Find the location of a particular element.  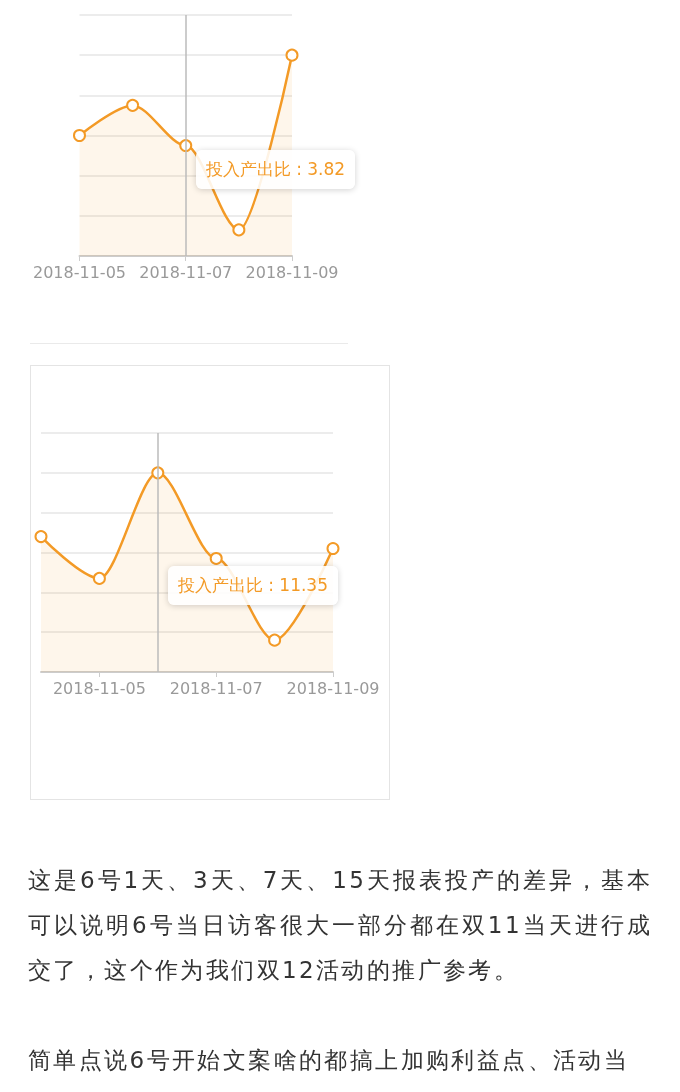

ref-line-label: 投入产出比 : 3.82 is located at coordinates (275, 169).